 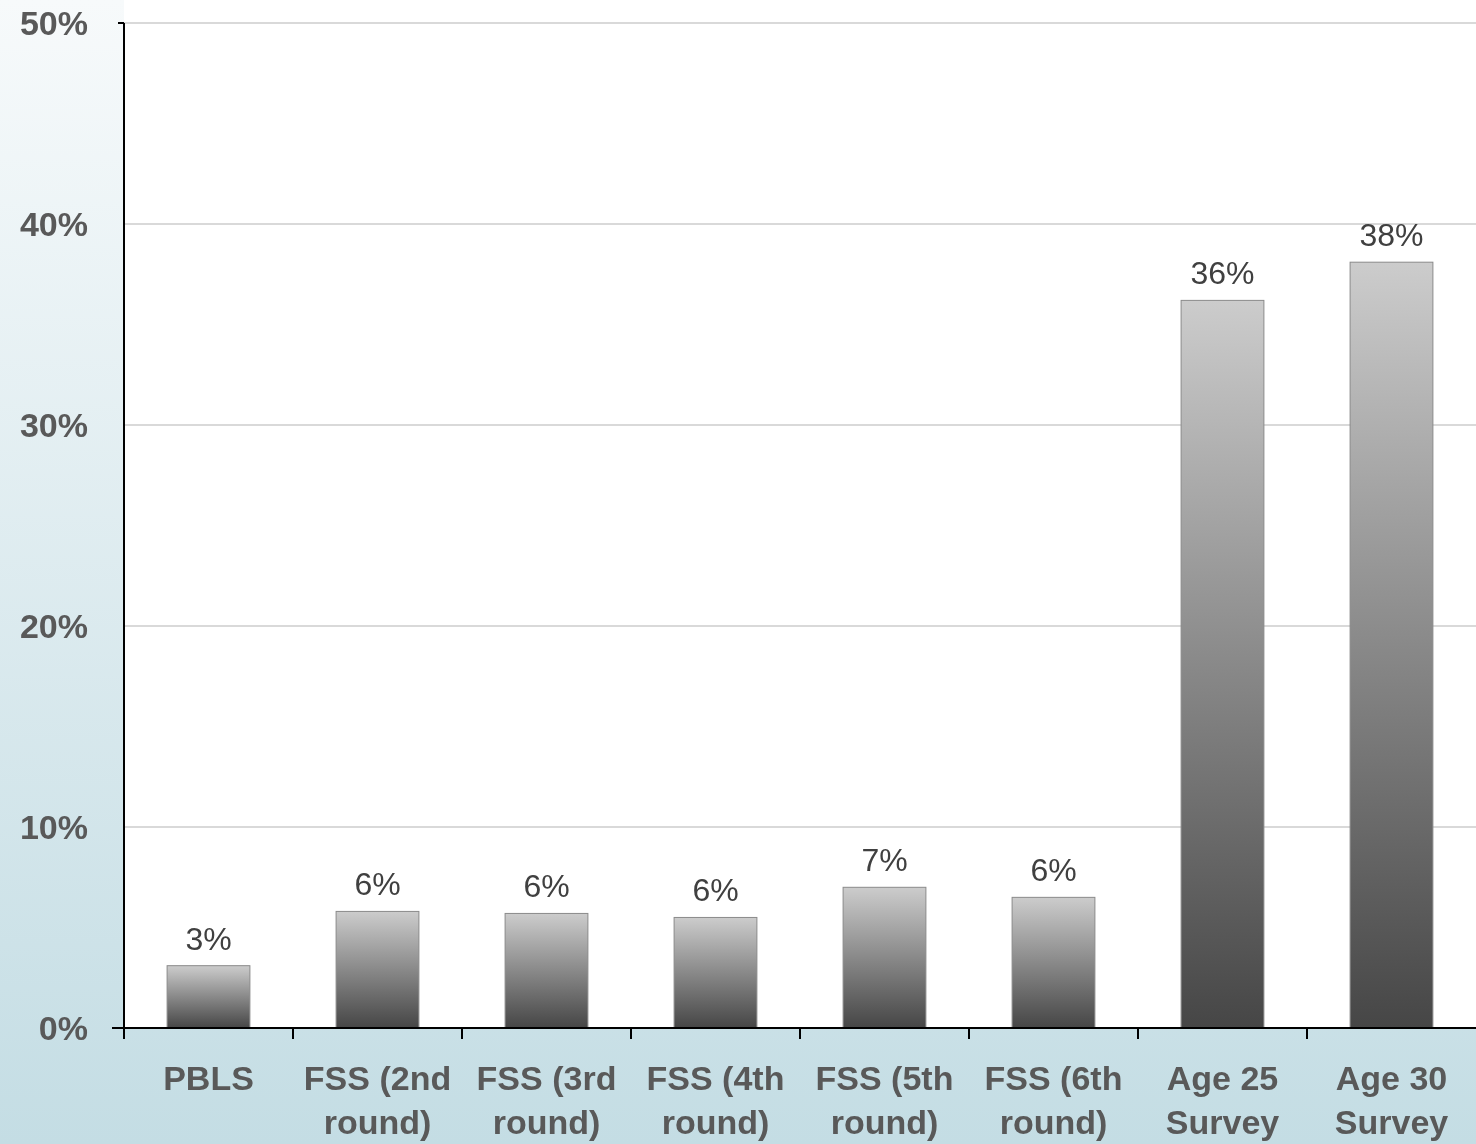 I want to click on x-tick-label: FSS (5th round), so click(x=884, y=1100).